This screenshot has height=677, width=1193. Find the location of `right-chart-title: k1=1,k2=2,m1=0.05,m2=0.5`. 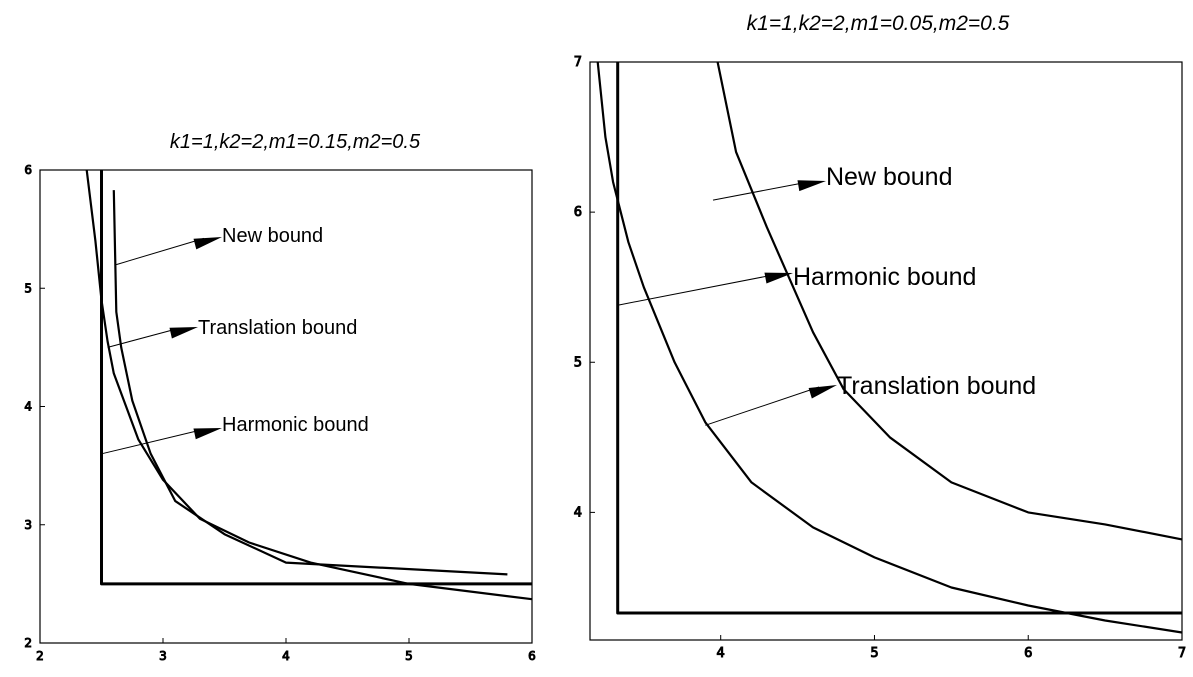

right-chart-title: k1=1,k2=2,m1=0.05,m2=0.5 is located at coordinates (878, 23).